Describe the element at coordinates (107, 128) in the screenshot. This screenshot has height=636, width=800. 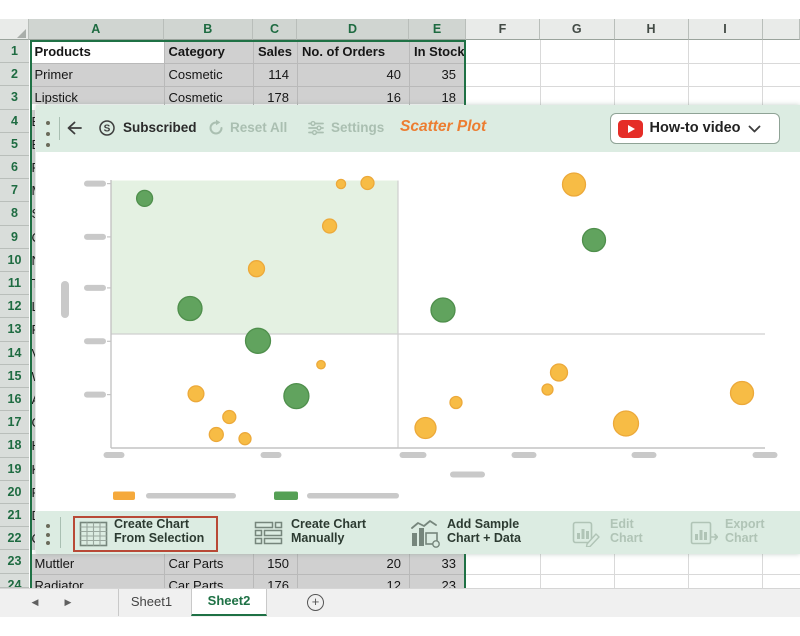
I see `svg-text: S` at that location.